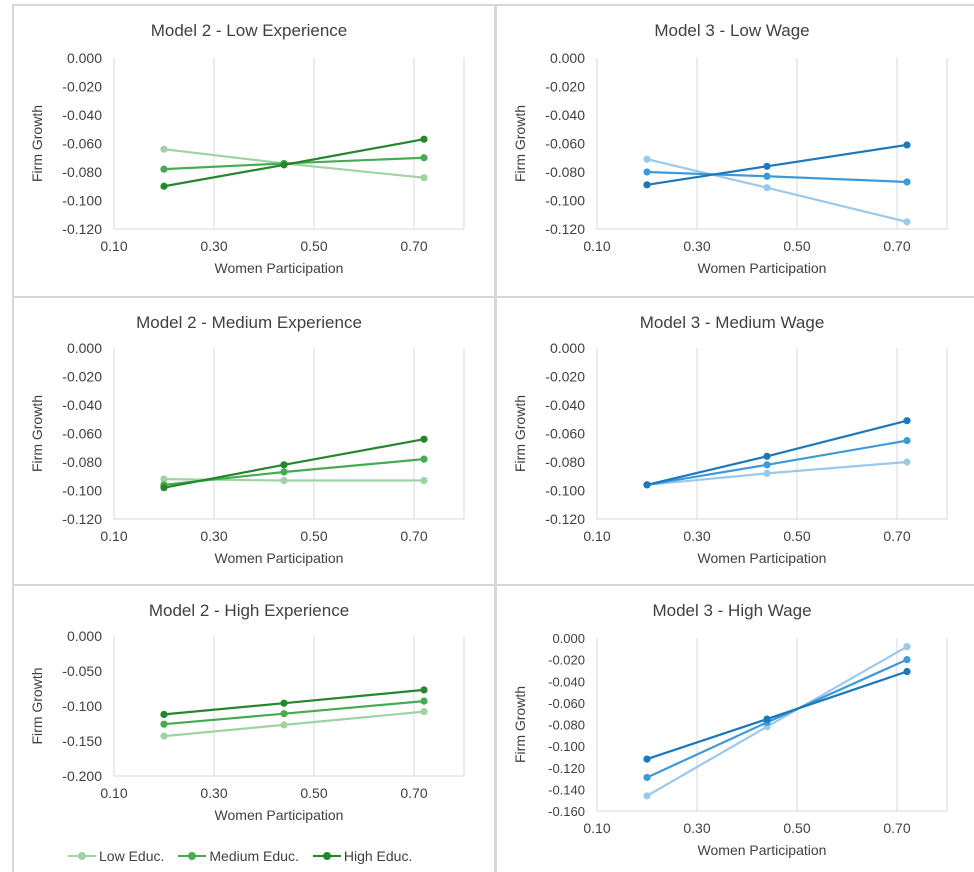  What do you see at coordinates (731, 610) in the screenshot?
I see `chart-title: Model 3 - High Wage` at bounding box center [731, 610].